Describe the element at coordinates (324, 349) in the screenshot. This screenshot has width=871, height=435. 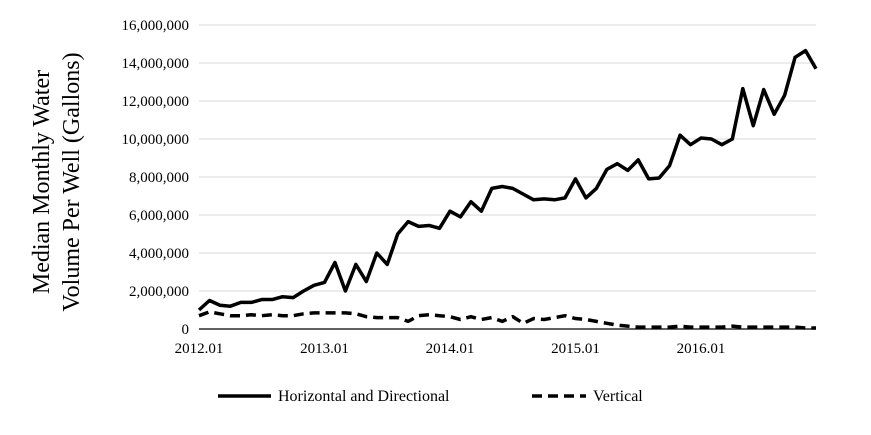
I see `x-tick-label: 2013.01` at that location.